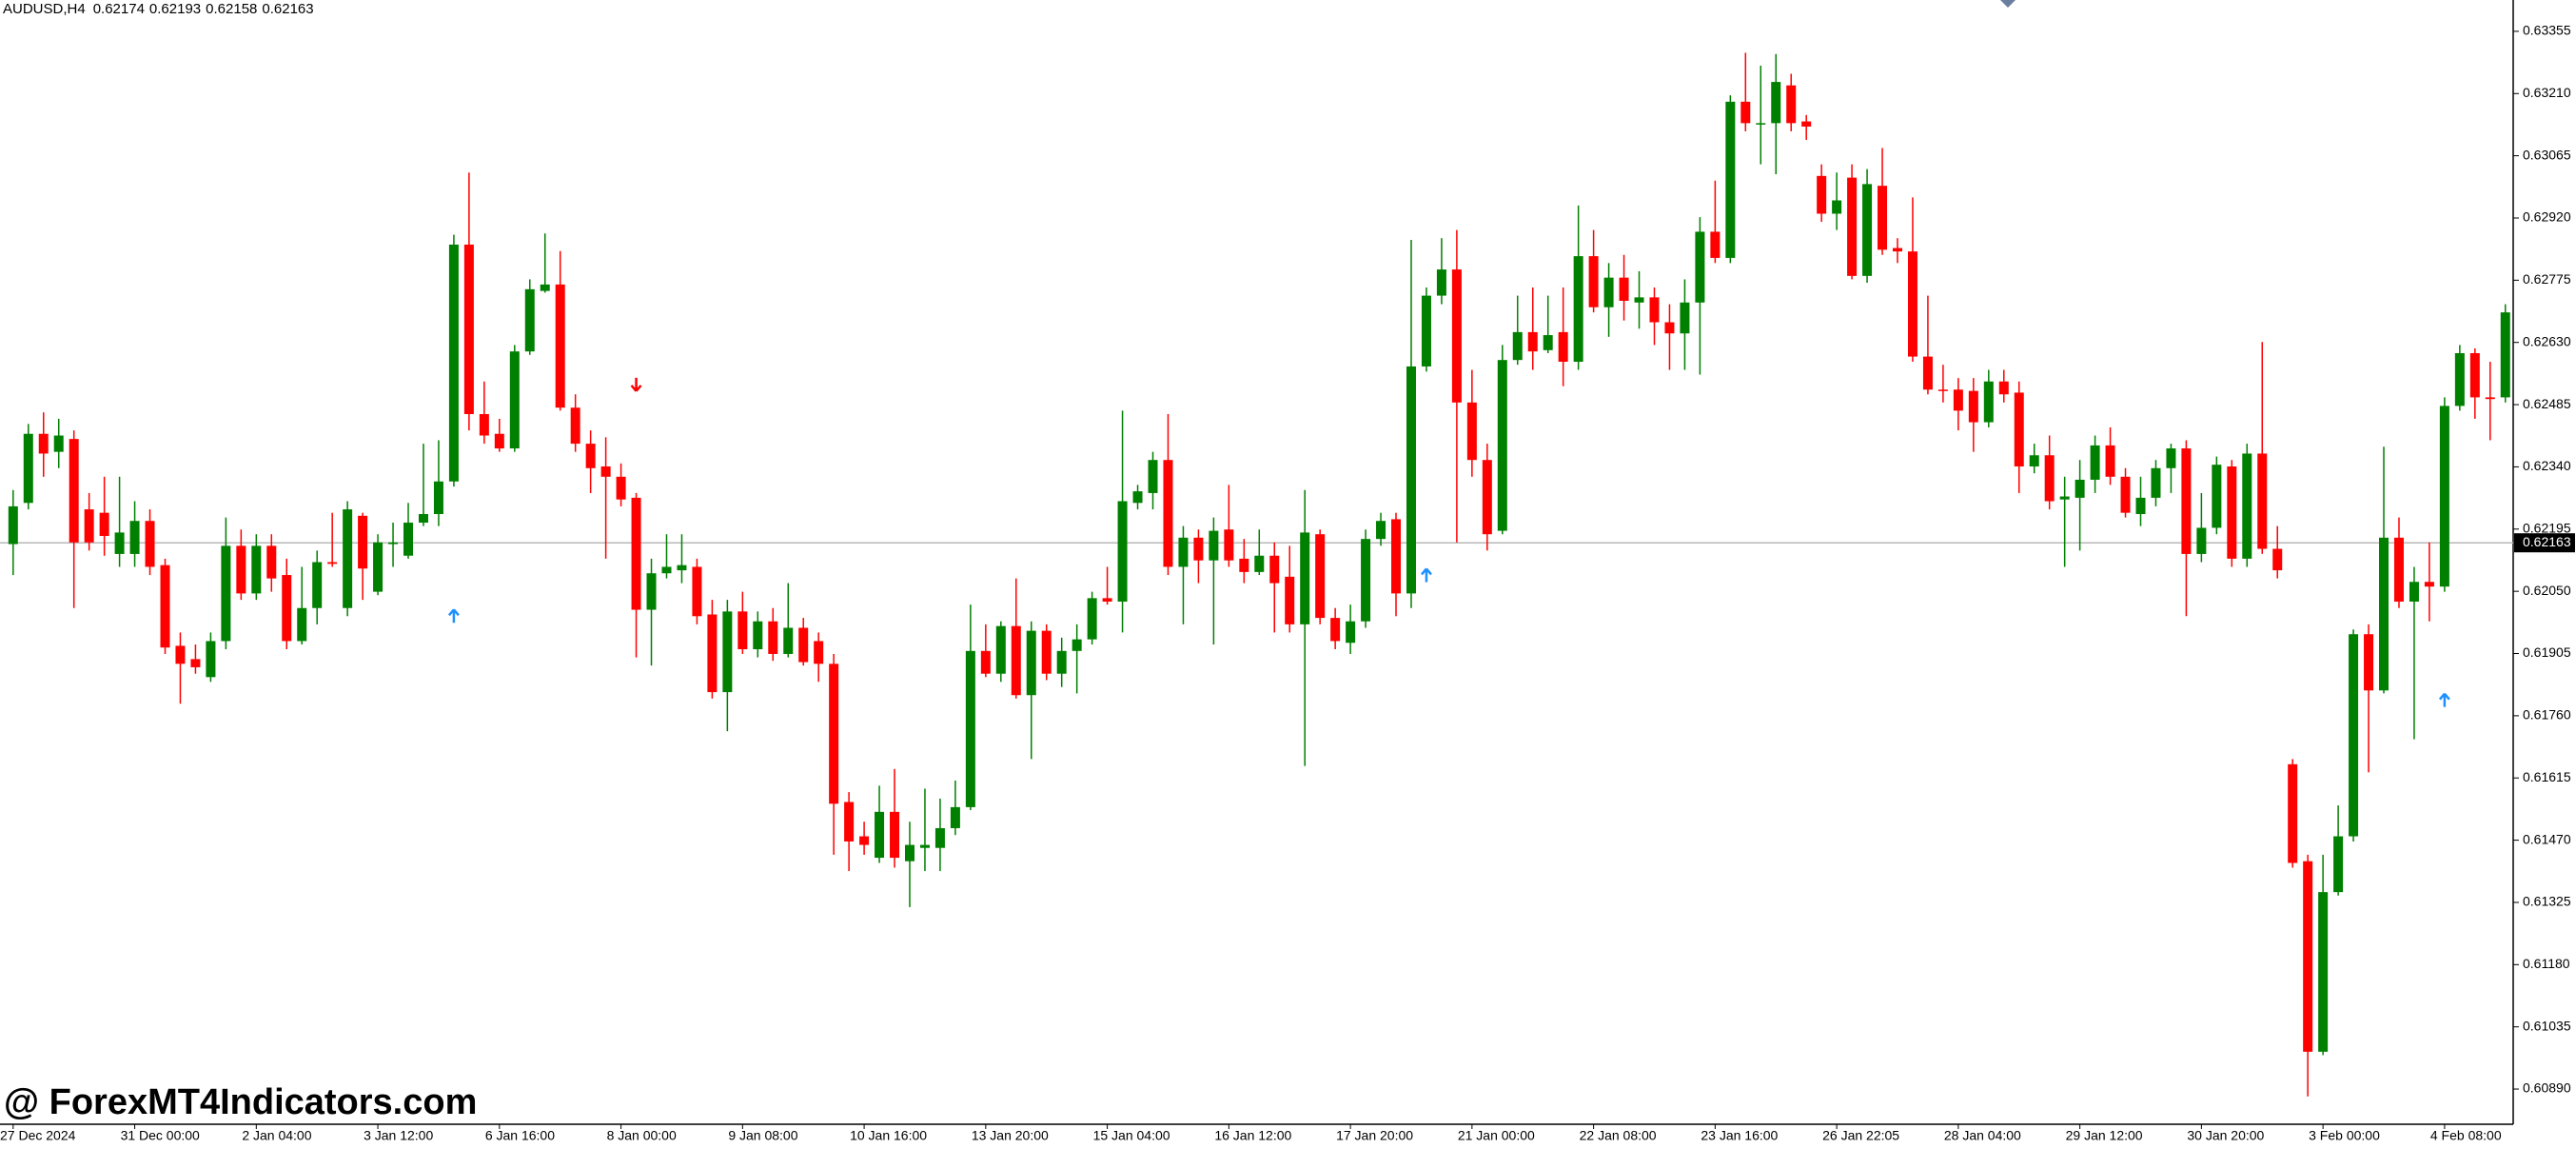  Describe the element at coordinates (2466, 1135) in the screenshot. I see `x-tick-label: 4 Feb 08:00` at that location.